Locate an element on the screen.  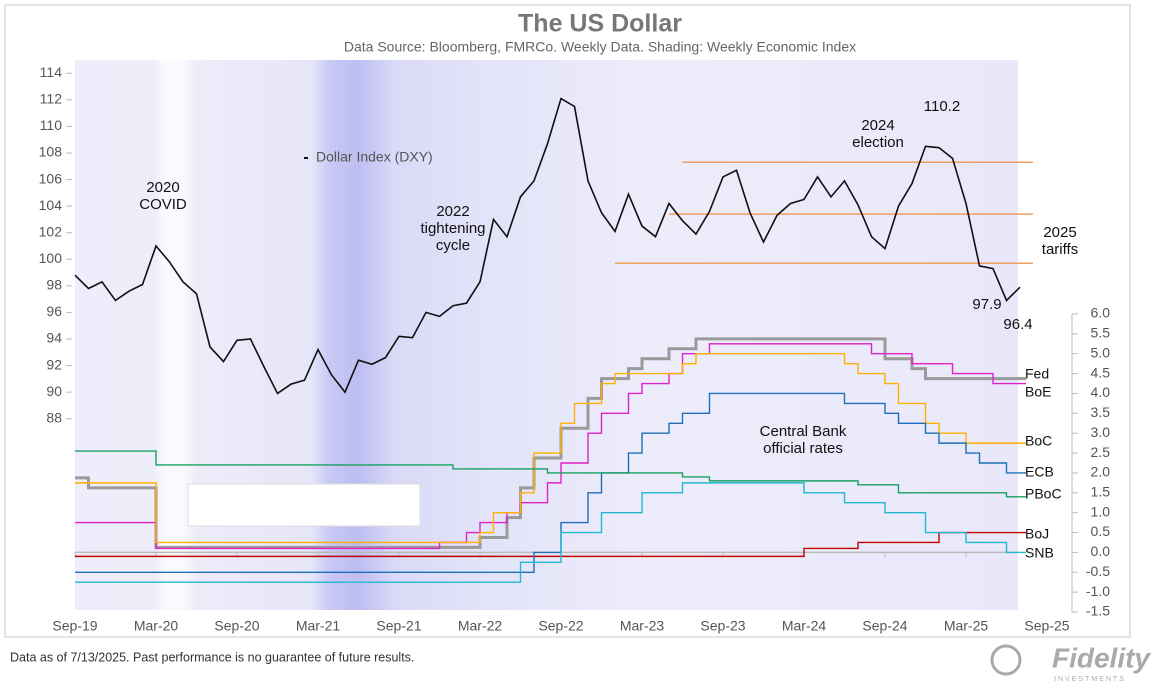
annotation: 96.4 is located at coordinates (1017, 324).